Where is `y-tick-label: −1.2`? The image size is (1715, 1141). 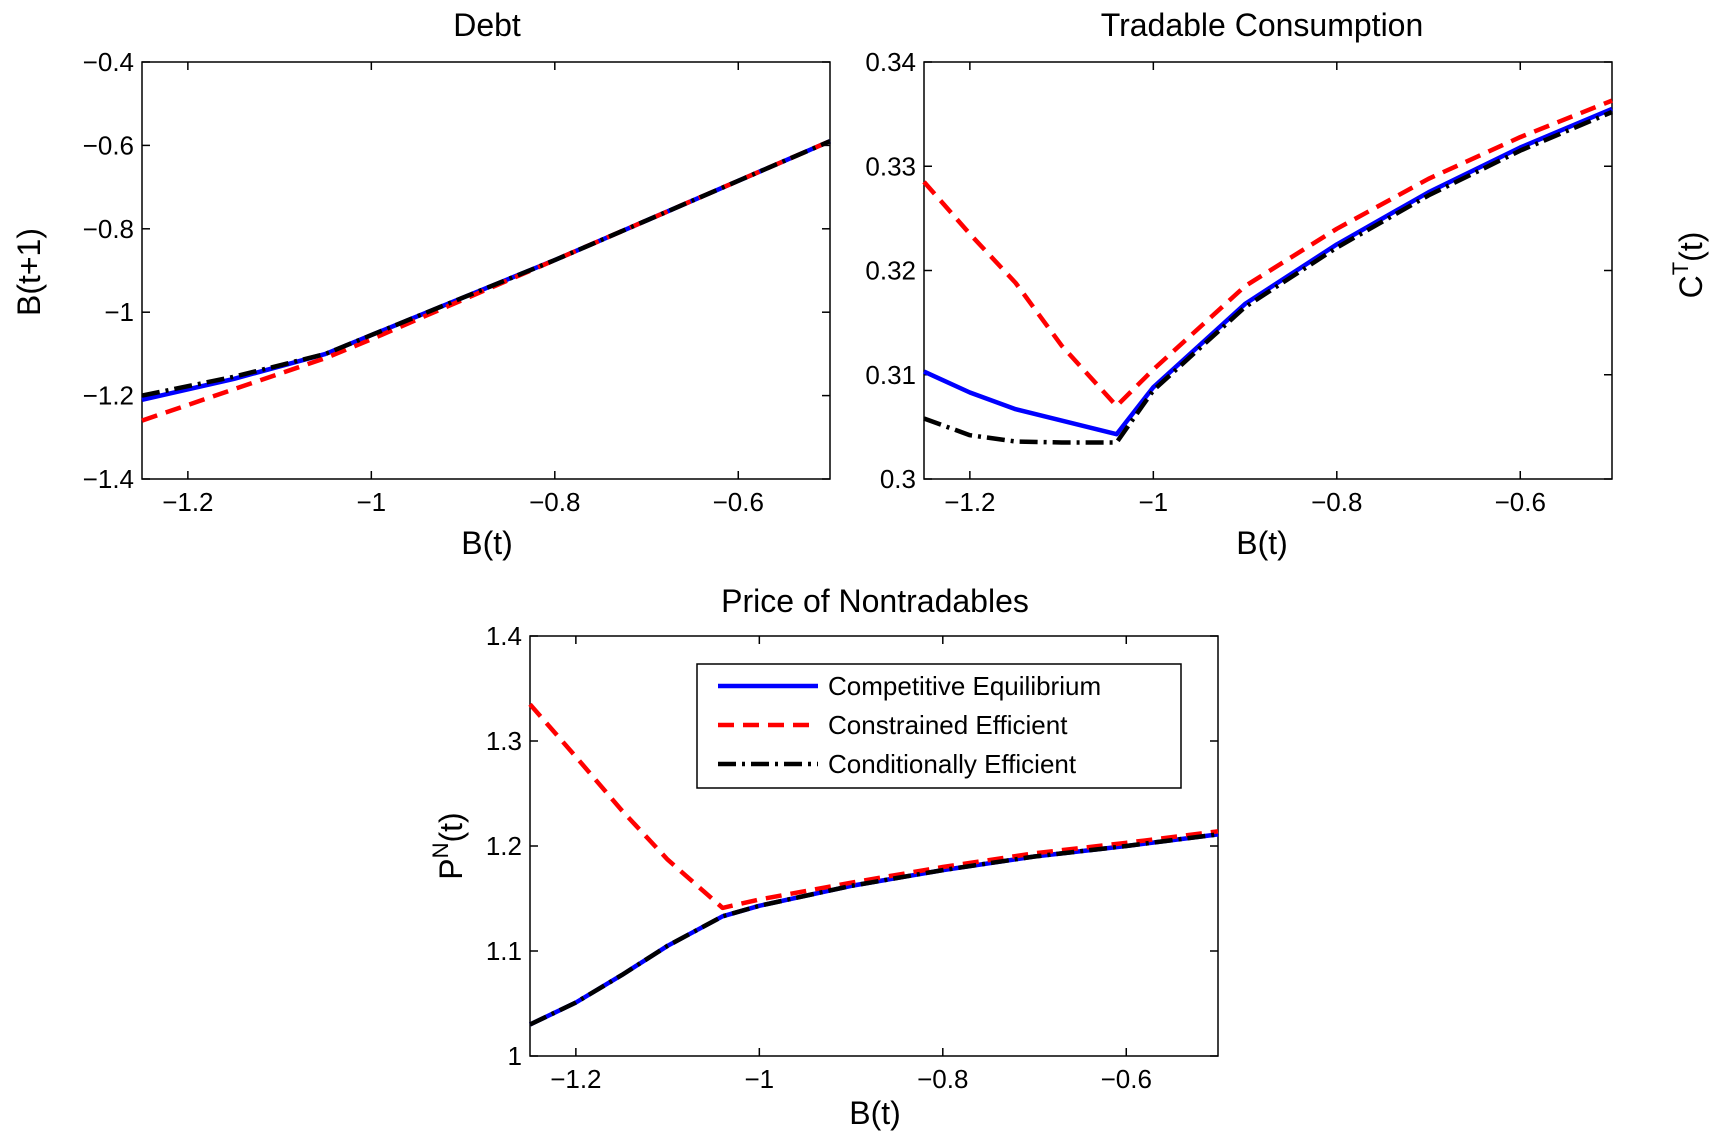
y-tick-label: −1.2 is located at coordinates (108, 396).